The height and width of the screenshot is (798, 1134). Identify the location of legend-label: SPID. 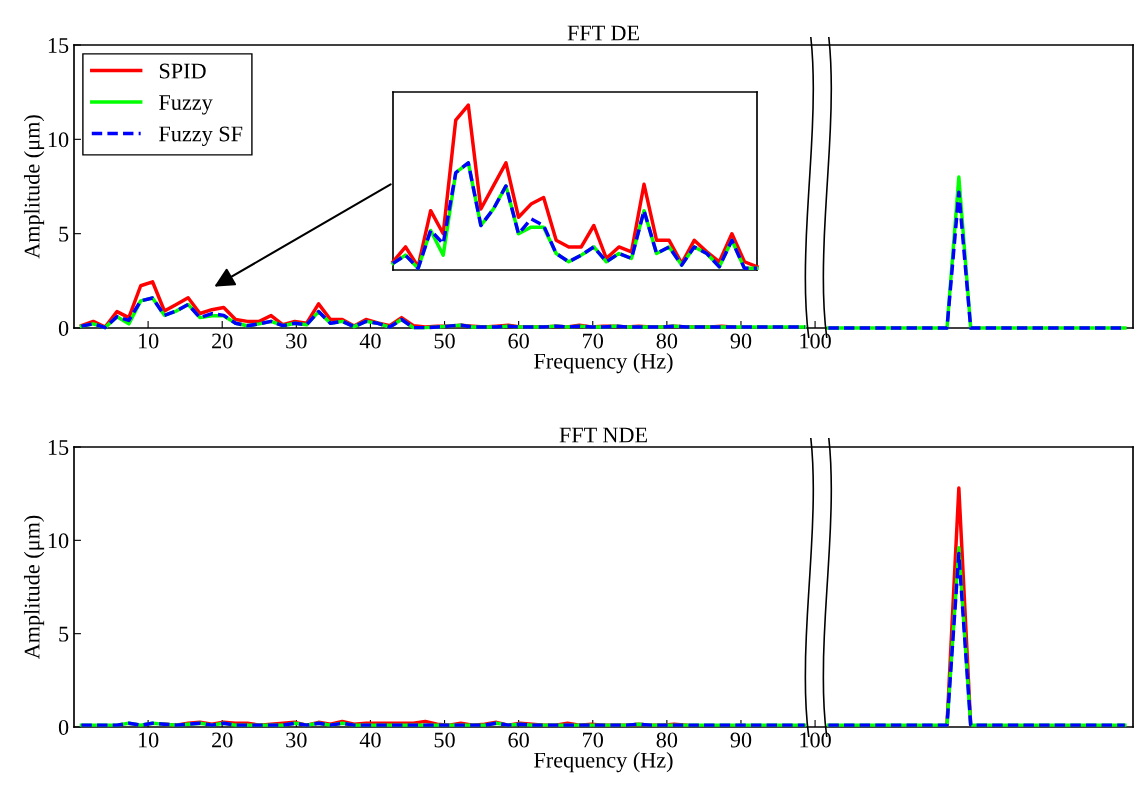
(182, 71).